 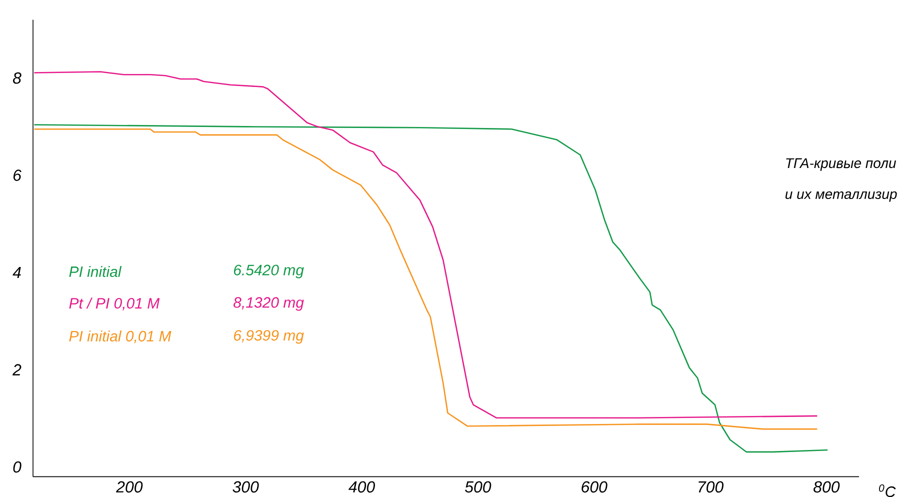 I want to click on text: Pt / PI 0,01 M, so click(x=114, y=304).